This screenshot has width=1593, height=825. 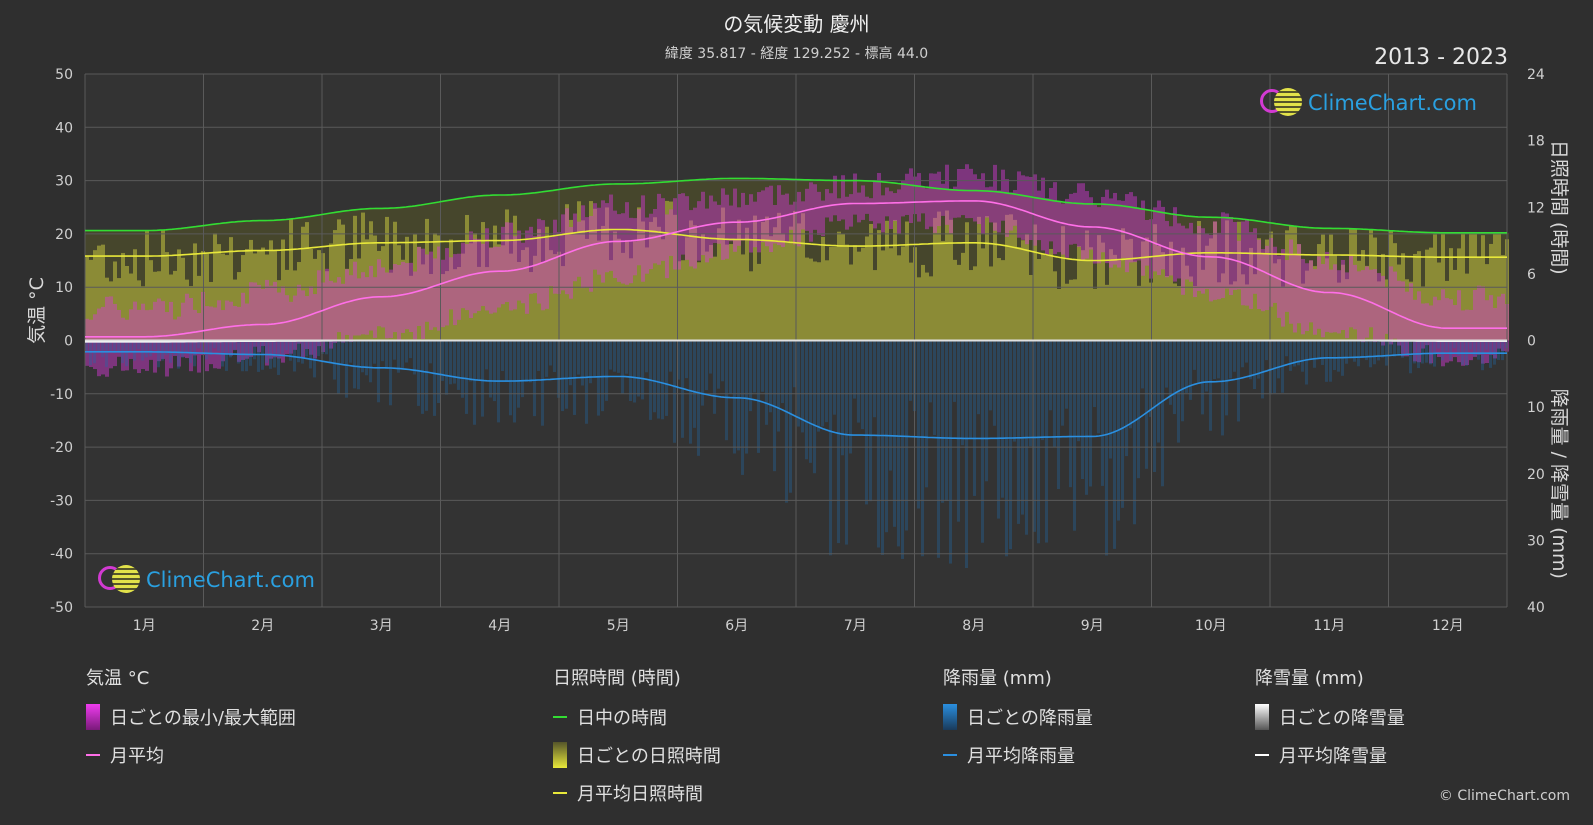 What do you see at coordinates (1367, 103) in the screenshot?
I see `logo-top: ClimeChart.com` at bounding box center [1367, 103].